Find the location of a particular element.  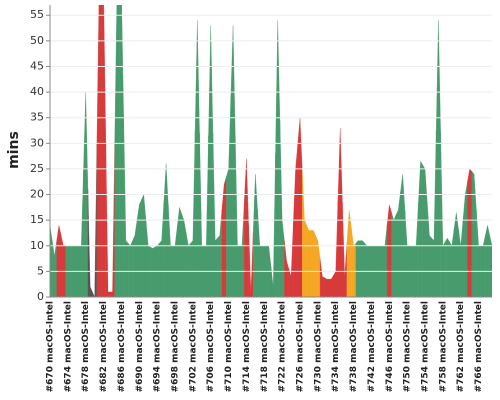

x-tick-label: #706 macOS-Intel is located at coordinates (211, 346).